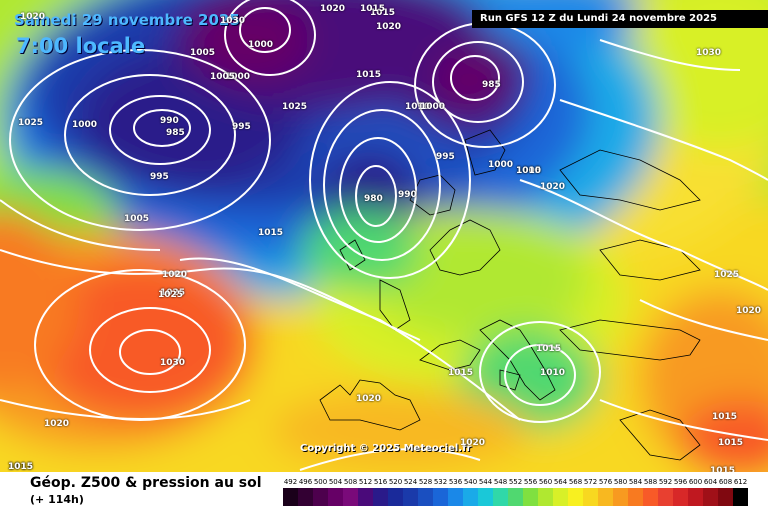 The width and height of the screenshot is (768, 512). Describe the element at coordinates (711, 482) in the screenshot. I see `legend-value: 604` at that location.